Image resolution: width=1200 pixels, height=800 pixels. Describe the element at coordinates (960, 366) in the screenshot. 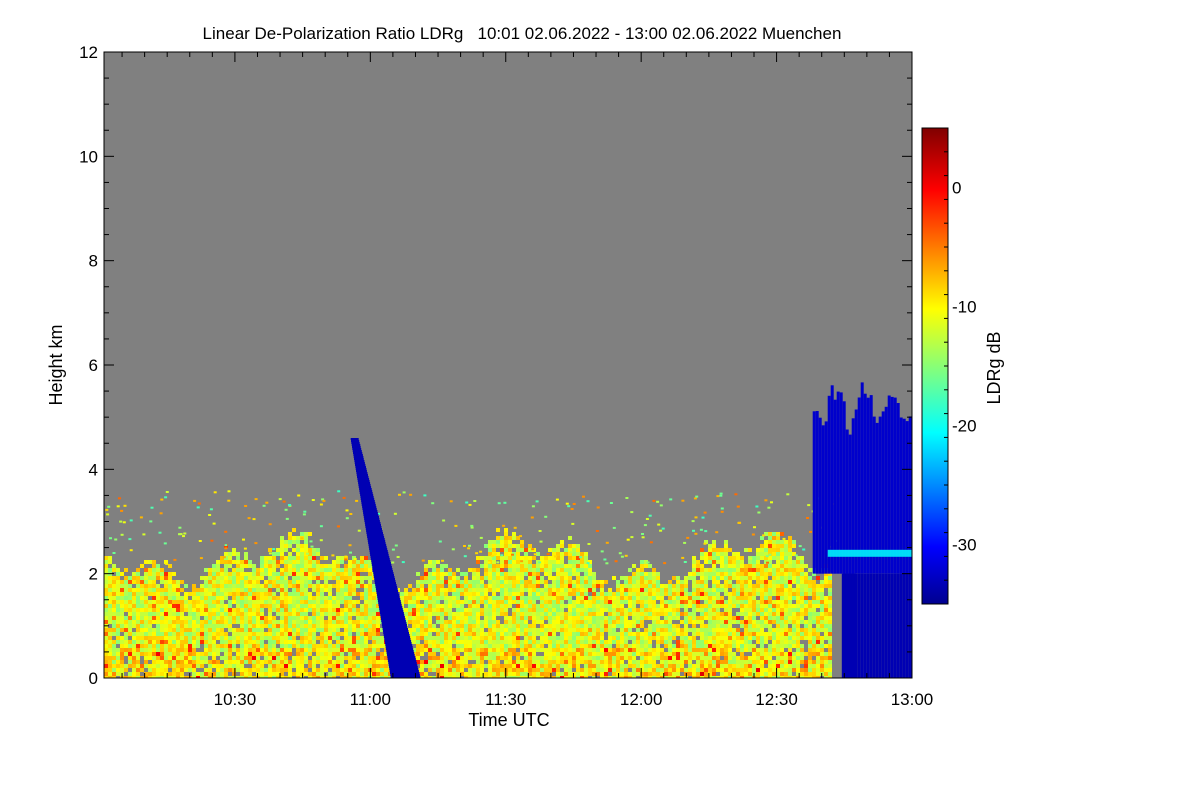

I see `colorbar-axis: 0 -10 -20 -30` at that location.